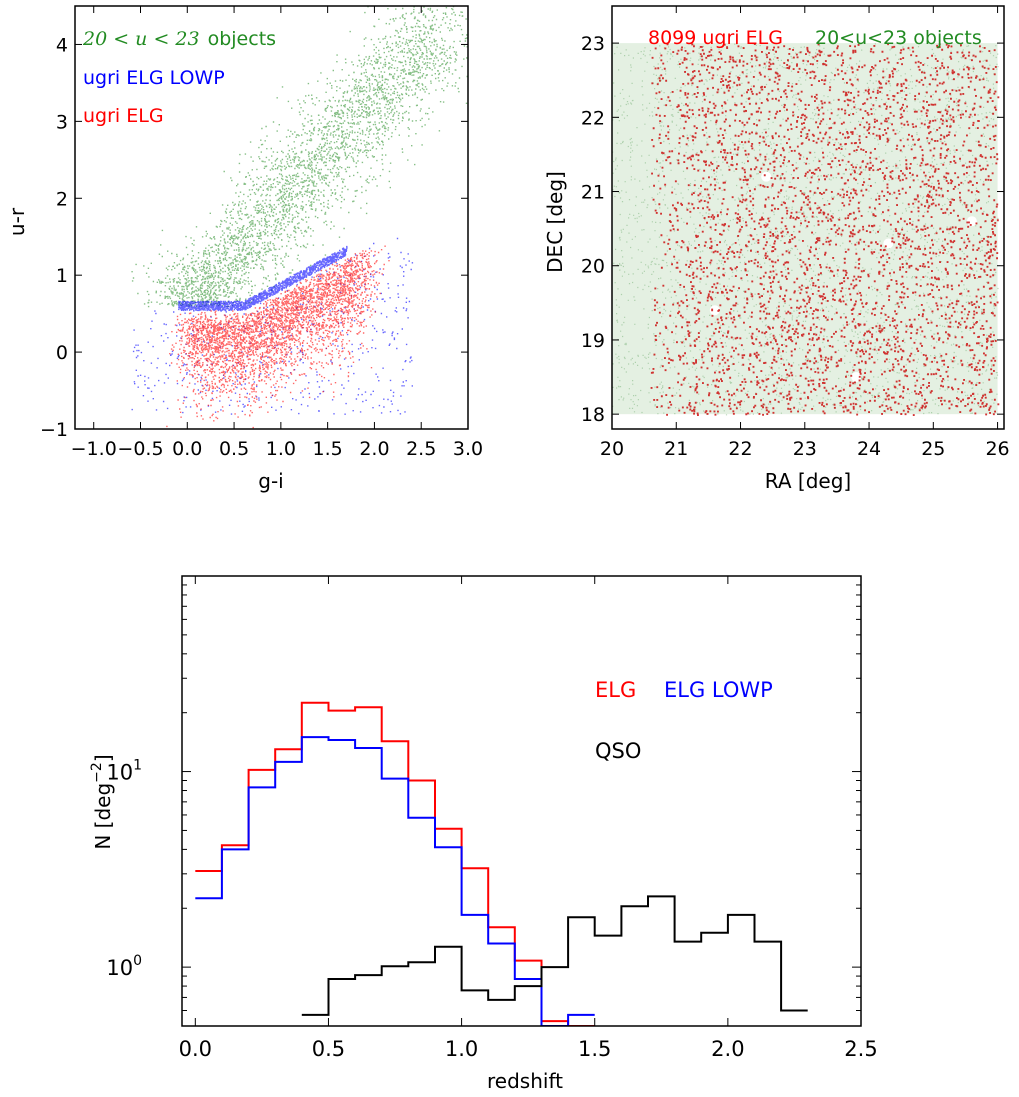 This screenshot has height=1097, width=1019. I want to click on p1-xtick-label: 3.0, so click(468, 449).